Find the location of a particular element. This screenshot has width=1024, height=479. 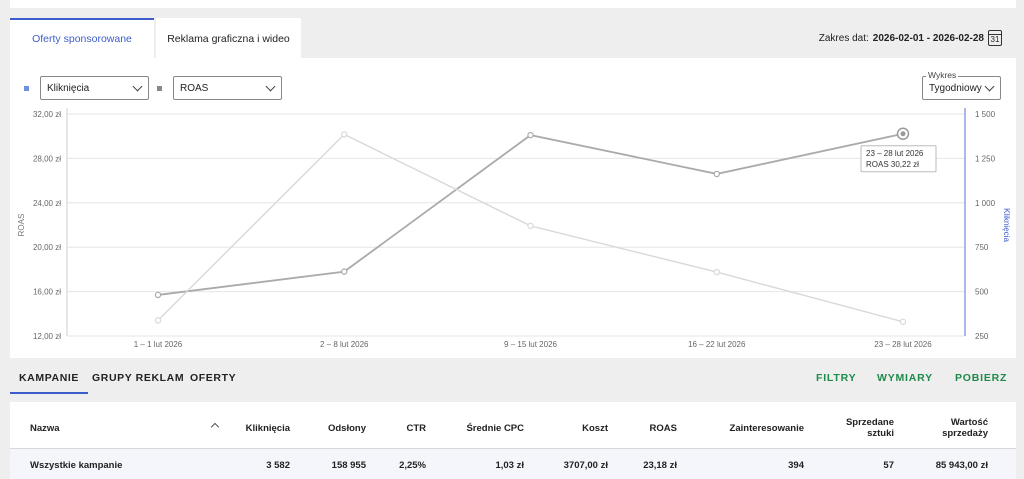

tab-sponsored-offers: Oferty sponsorowane is located at coordinates (82, 38).